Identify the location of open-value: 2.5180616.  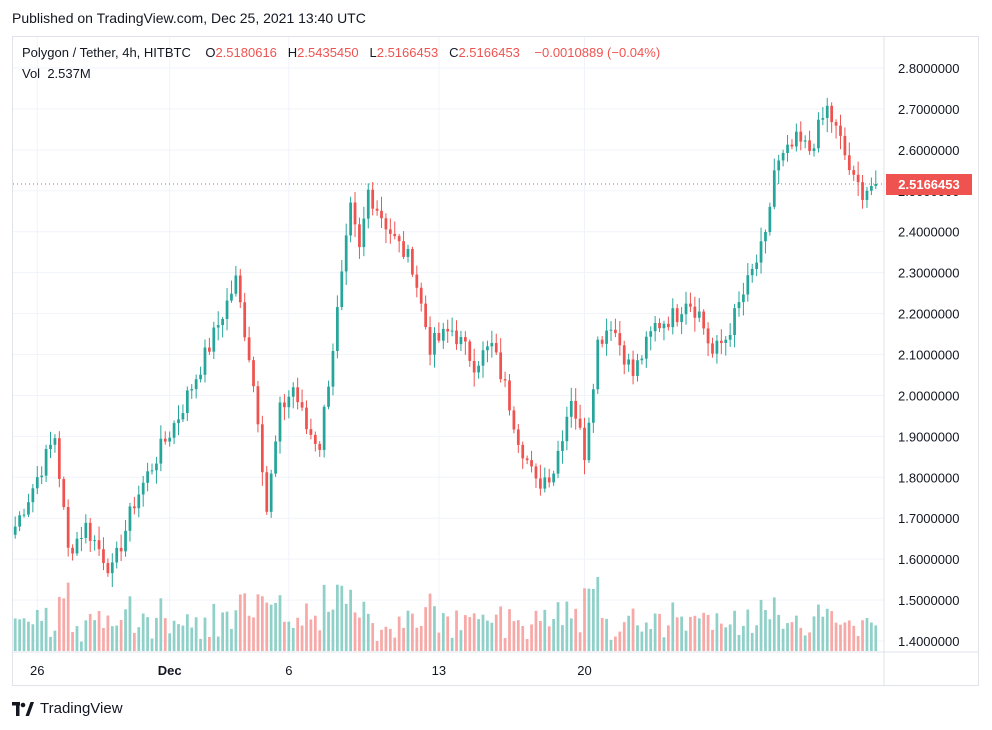
(246, 52).